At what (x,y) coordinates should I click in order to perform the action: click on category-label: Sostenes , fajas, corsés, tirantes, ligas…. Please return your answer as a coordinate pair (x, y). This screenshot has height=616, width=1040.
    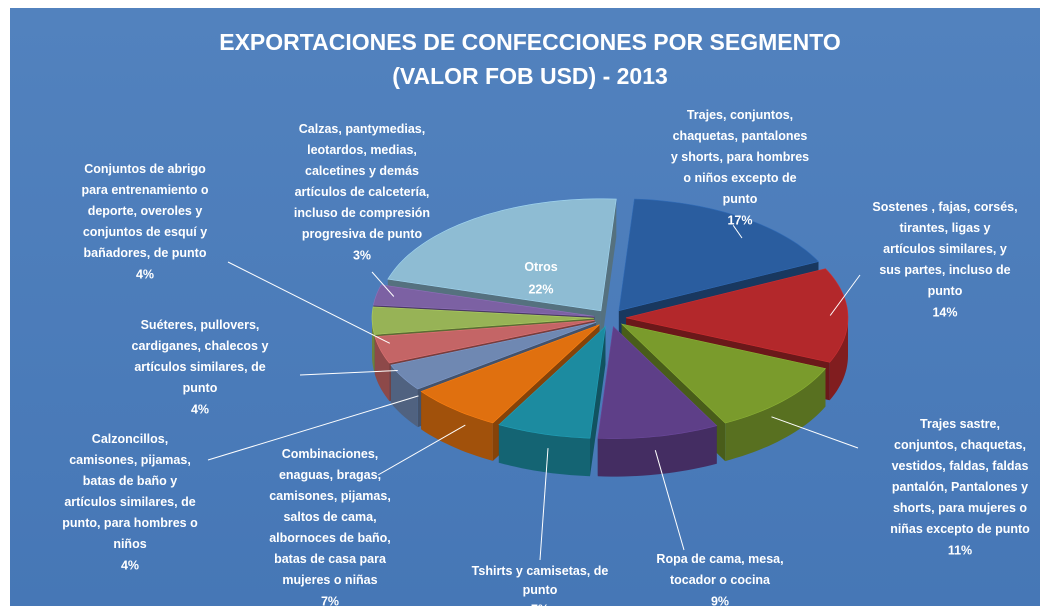
    Looking at the image, I should click on (944, 249).